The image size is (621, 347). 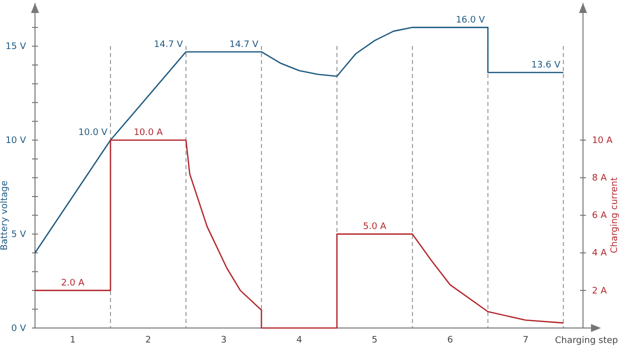 I want to click on annotation: 10.0 A, so click(x=149, y=133).